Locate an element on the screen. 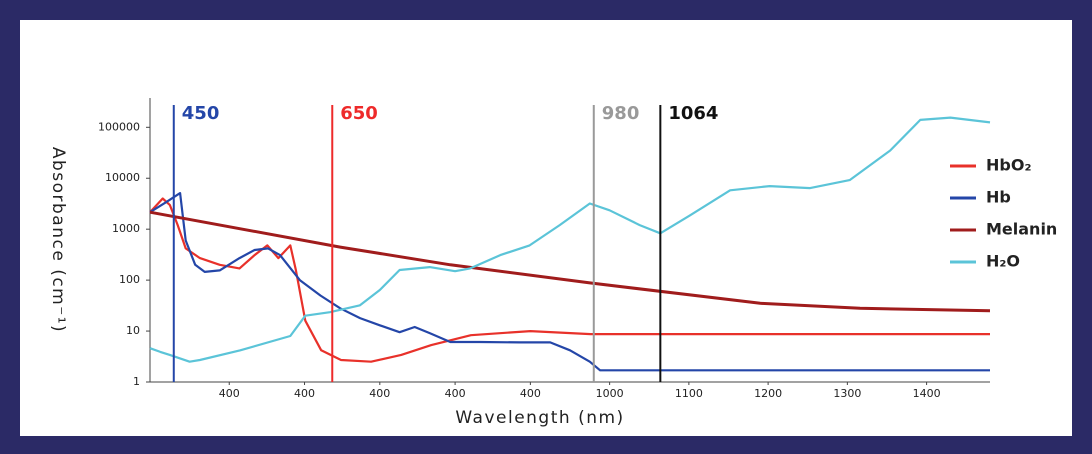  y-tick-label: 10000 is located at coordinates (122, 177).